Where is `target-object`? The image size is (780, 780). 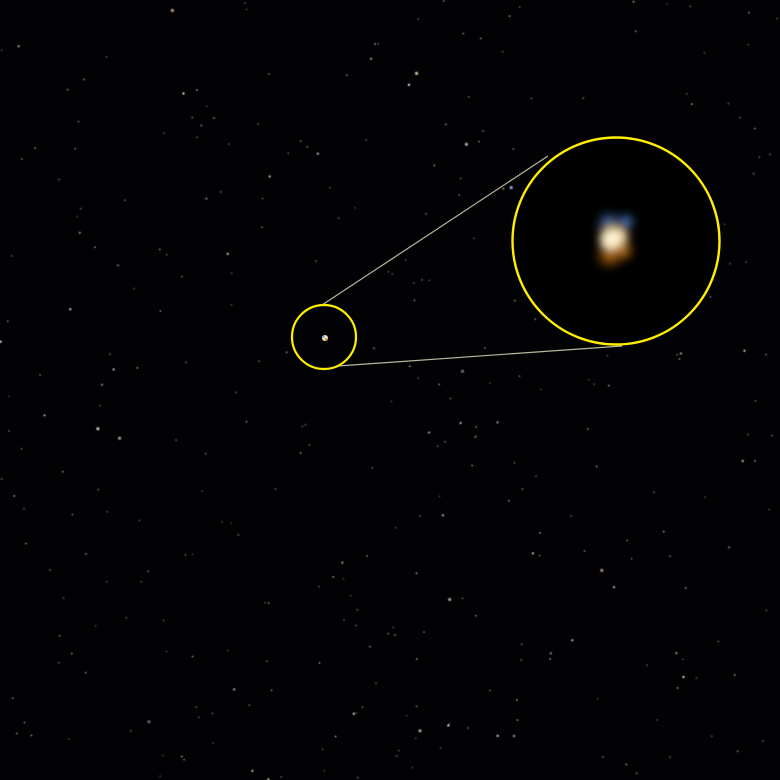
target-object is located at coordinates (325, 338).